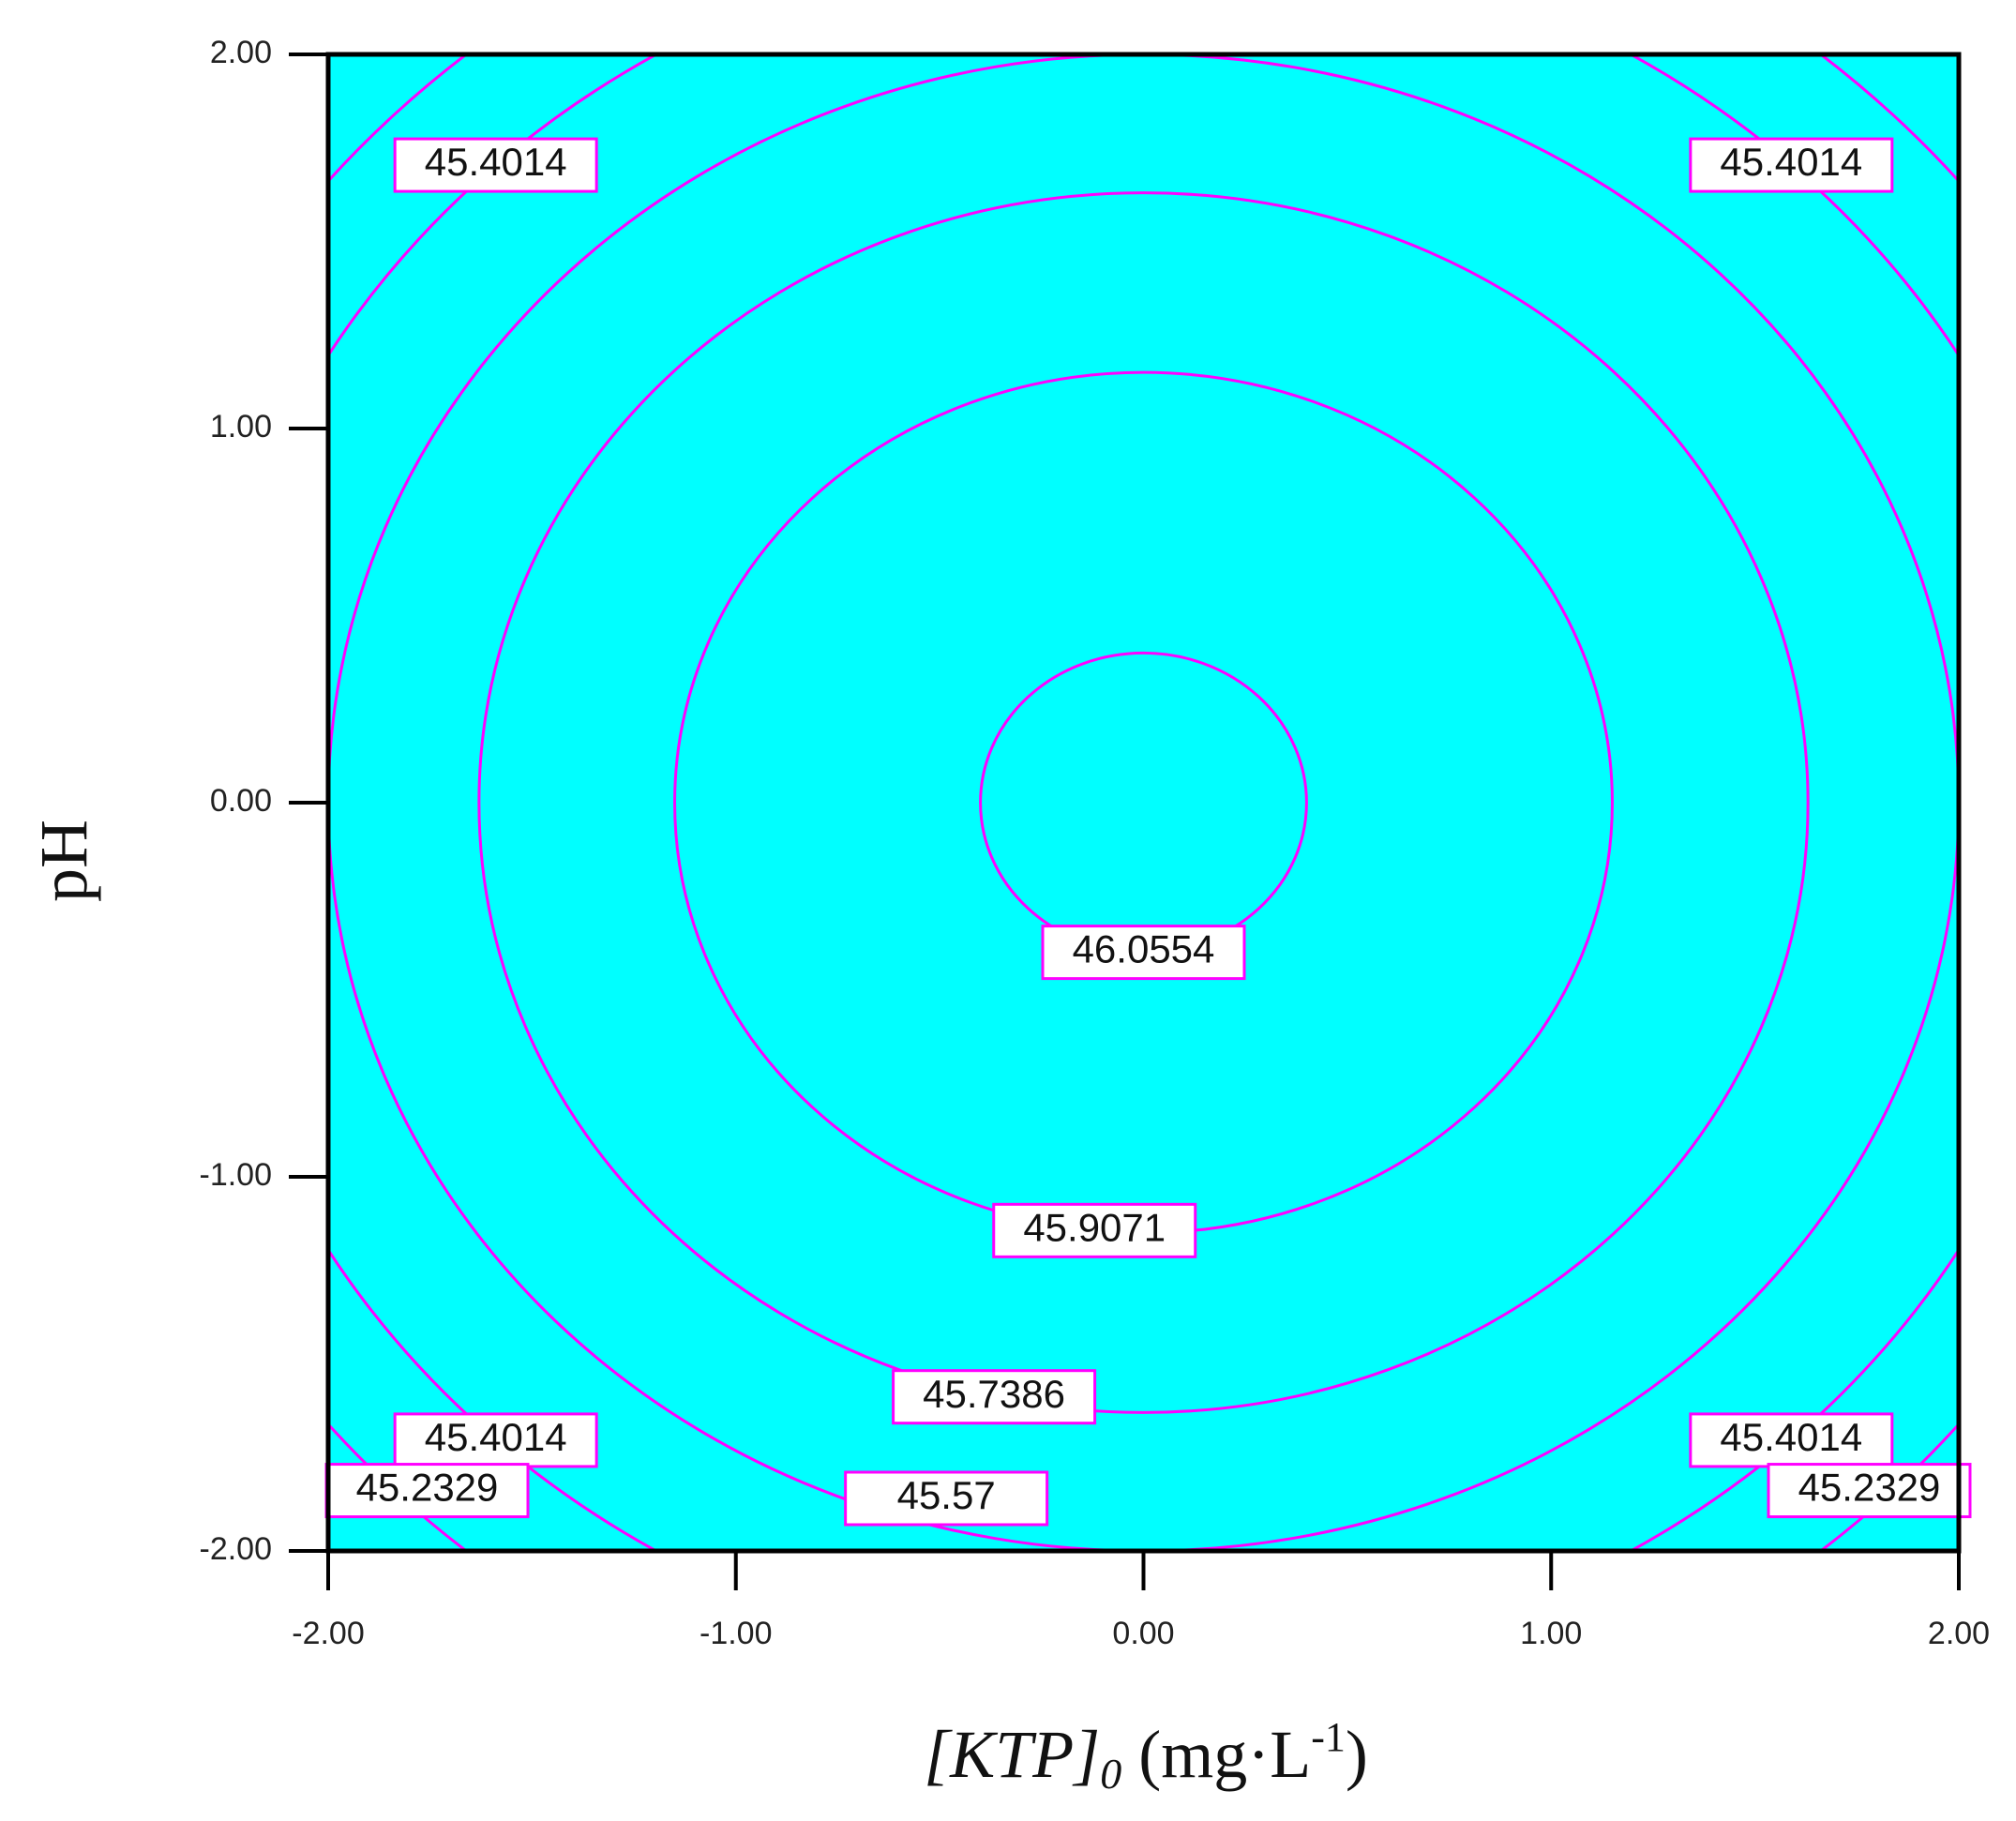 This screenshot has height=1821, width=2016. What do you see at coordinates (1143, 1634) in the screenshot?
I see `x-tick-label: 0.00` at bounding box center [1143, 1634].